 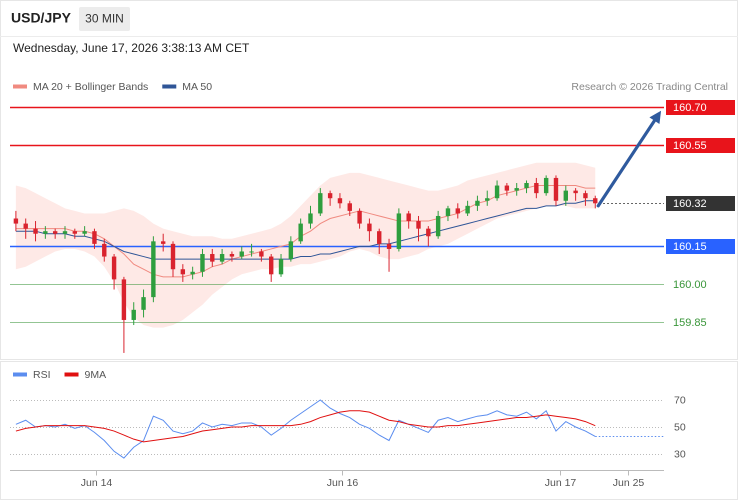 I want to click on legend-label: MA 20 + Bollinger Bands, so click(x=90, y=87).